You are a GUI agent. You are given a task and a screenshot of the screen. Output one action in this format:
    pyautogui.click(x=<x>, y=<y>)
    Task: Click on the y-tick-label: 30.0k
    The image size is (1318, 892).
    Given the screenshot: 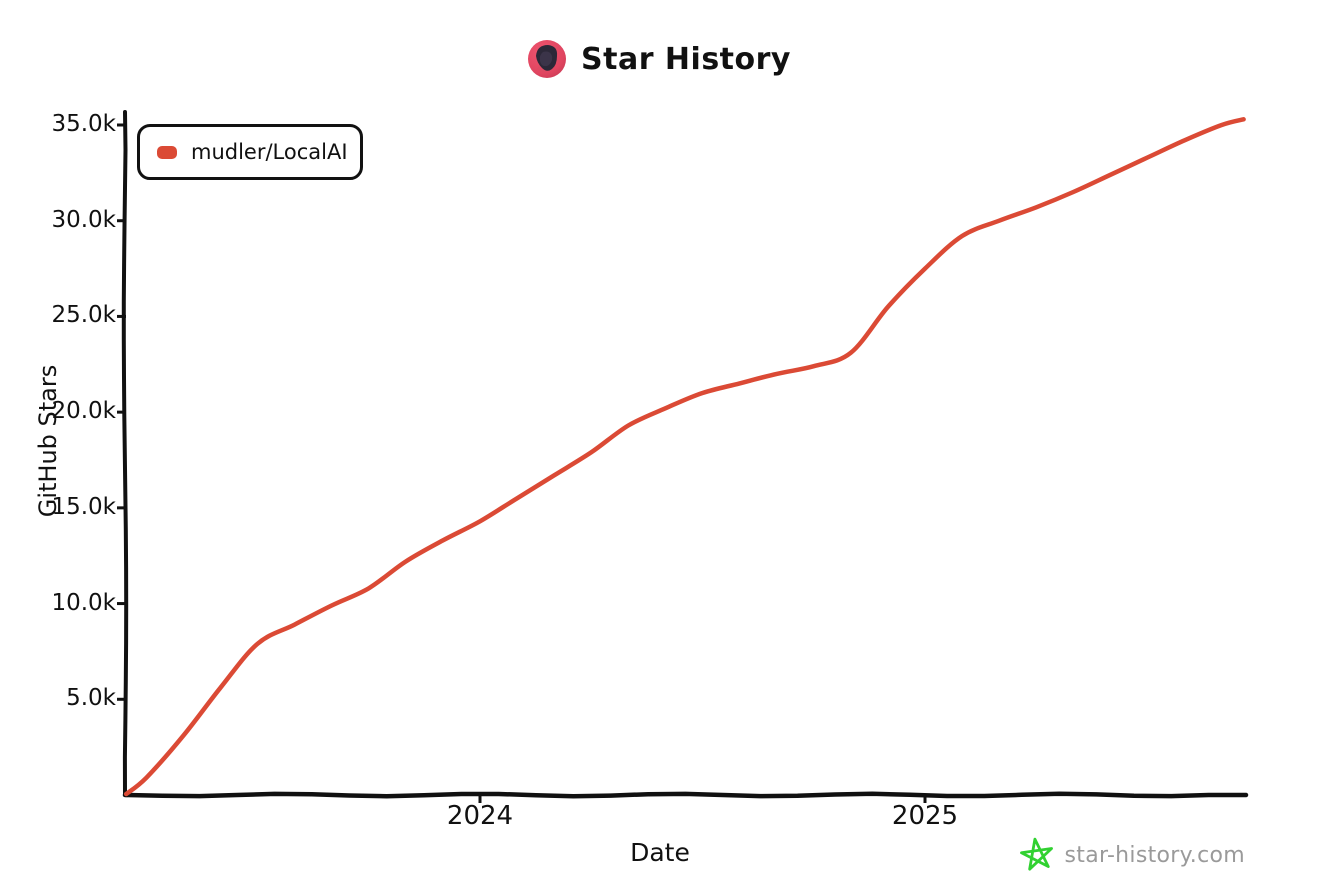 What is the action you would take?
    pyautogui.click(x=83, y=219)
    